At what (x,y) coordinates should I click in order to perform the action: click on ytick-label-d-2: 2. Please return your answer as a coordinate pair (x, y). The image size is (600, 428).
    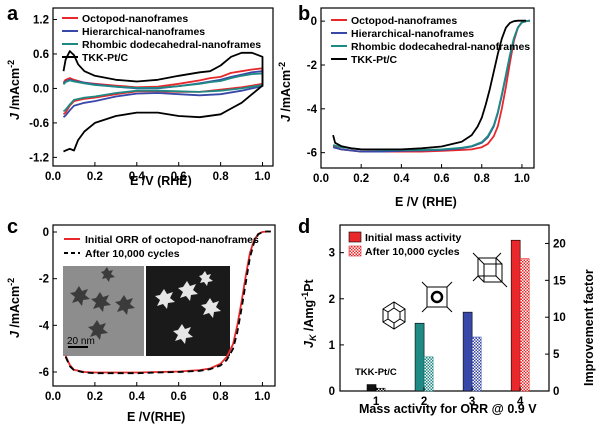
    Looking at the image, I should click on (332, 300).